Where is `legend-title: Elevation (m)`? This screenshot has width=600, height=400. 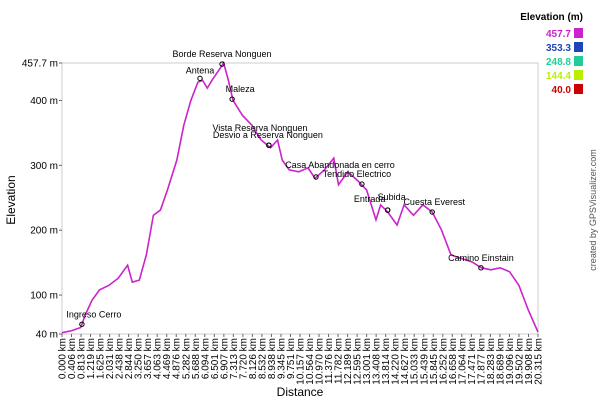 legend-title: Elevation (m) is located at coordinates (551, 17).